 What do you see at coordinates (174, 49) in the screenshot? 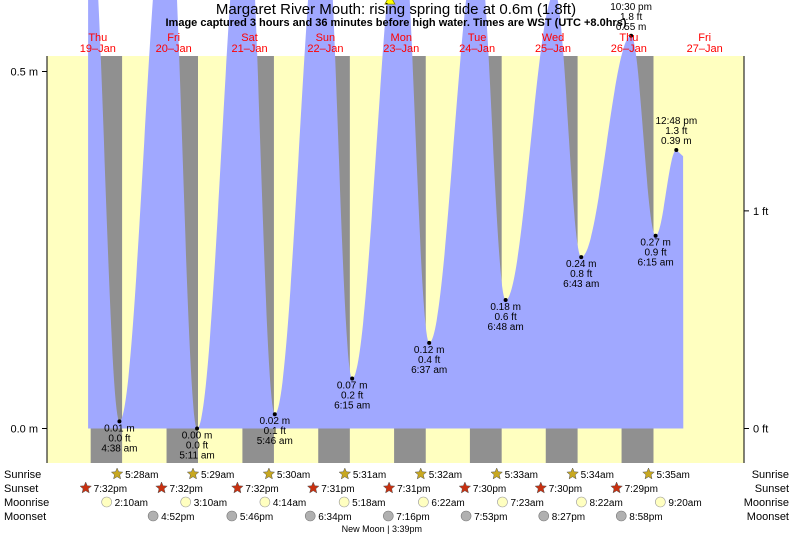
I see `day-date-label: 20–Jan` at bounding box center [174, 49].